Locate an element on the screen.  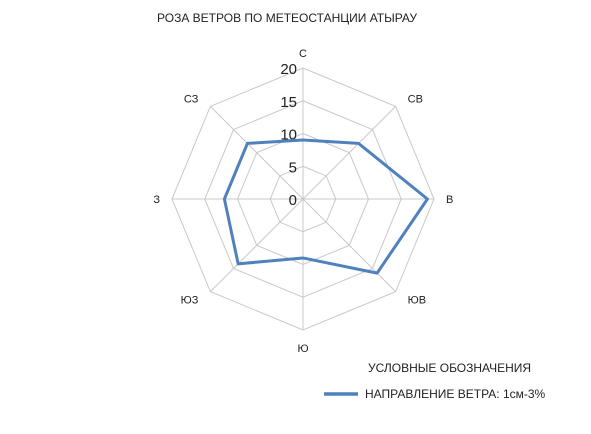
axis-label-7: СЗ is located at coordinates (191, 99).